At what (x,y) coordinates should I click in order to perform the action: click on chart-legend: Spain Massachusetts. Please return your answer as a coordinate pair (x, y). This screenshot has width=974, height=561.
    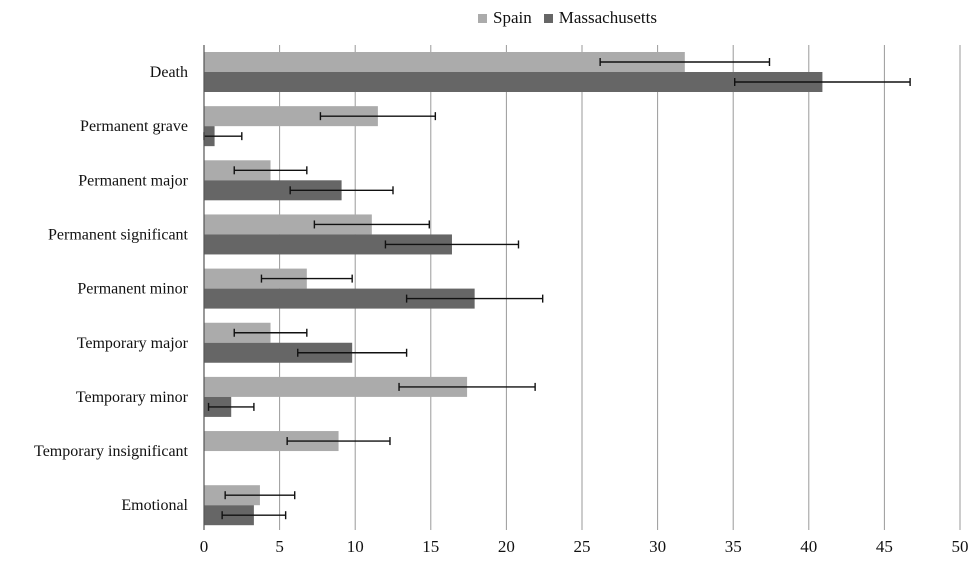
    Looking at the image, I should click on (573, 18).